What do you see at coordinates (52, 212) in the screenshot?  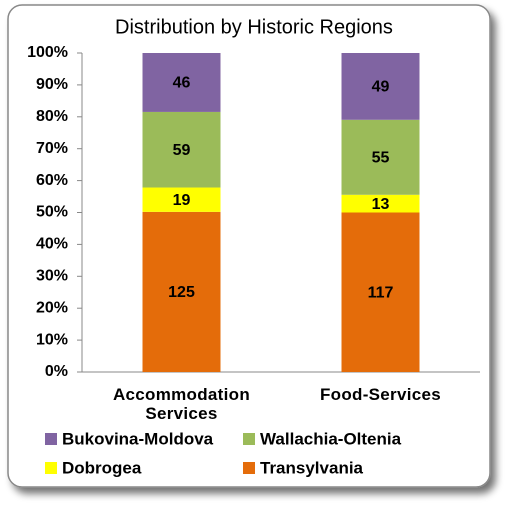 I see `y-tick-label: 50%` at bounding box center [52, 212].